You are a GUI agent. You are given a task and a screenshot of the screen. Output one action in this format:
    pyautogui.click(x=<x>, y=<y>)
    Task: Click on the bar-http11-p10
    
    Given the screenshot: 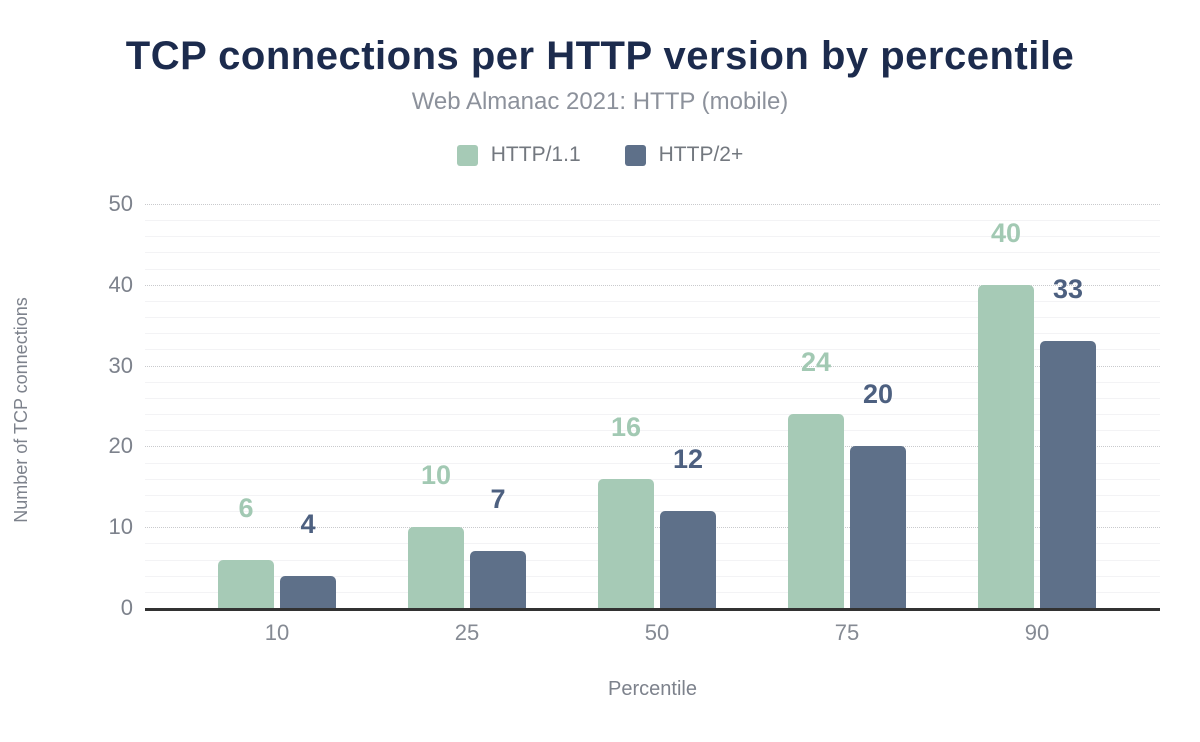 What is the action you would take?
    pyautogui.click(x=246, y=583)
    